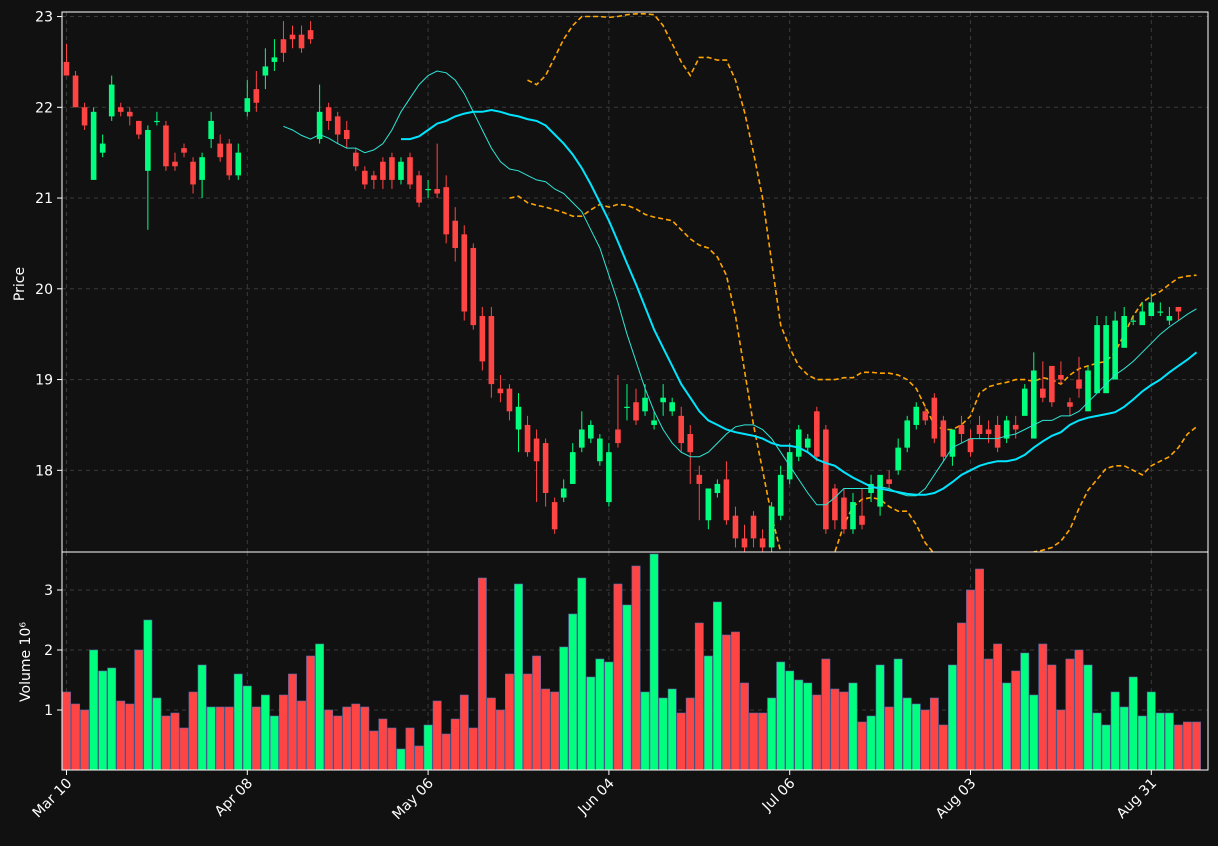 The image size is (1218, 846). Describe the element at coordinates (779, 795) in the screenshot. I see `x-tick-label: Jul 06` at that location.